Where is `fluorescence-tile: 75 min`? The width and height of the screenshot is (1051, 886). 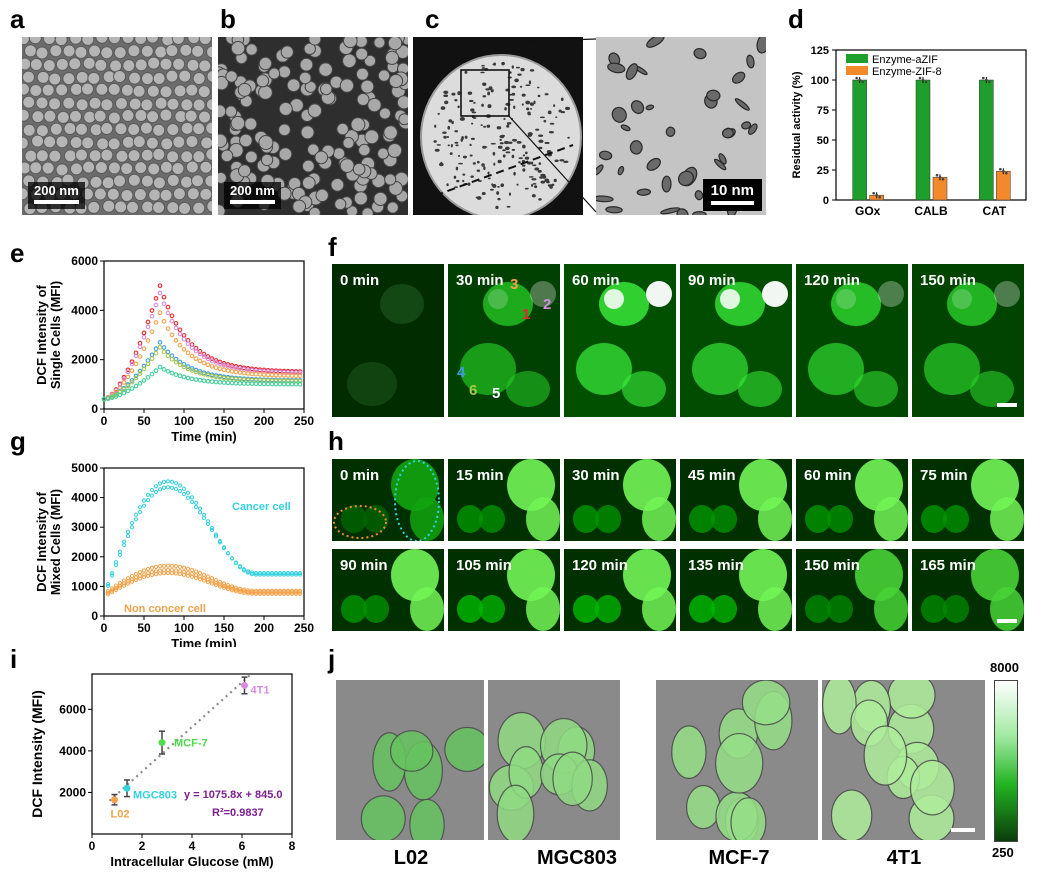 fluorescence-tile: 75 min is located at coordinates (968, 500).